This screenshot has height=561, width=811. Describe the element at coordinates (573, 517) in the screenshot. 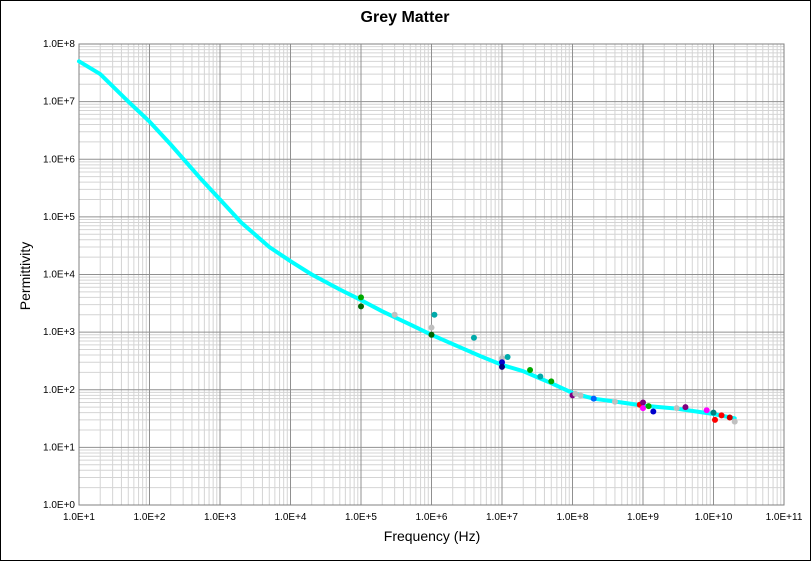

I see `x-tick-label: 1.0E+8` at that location.